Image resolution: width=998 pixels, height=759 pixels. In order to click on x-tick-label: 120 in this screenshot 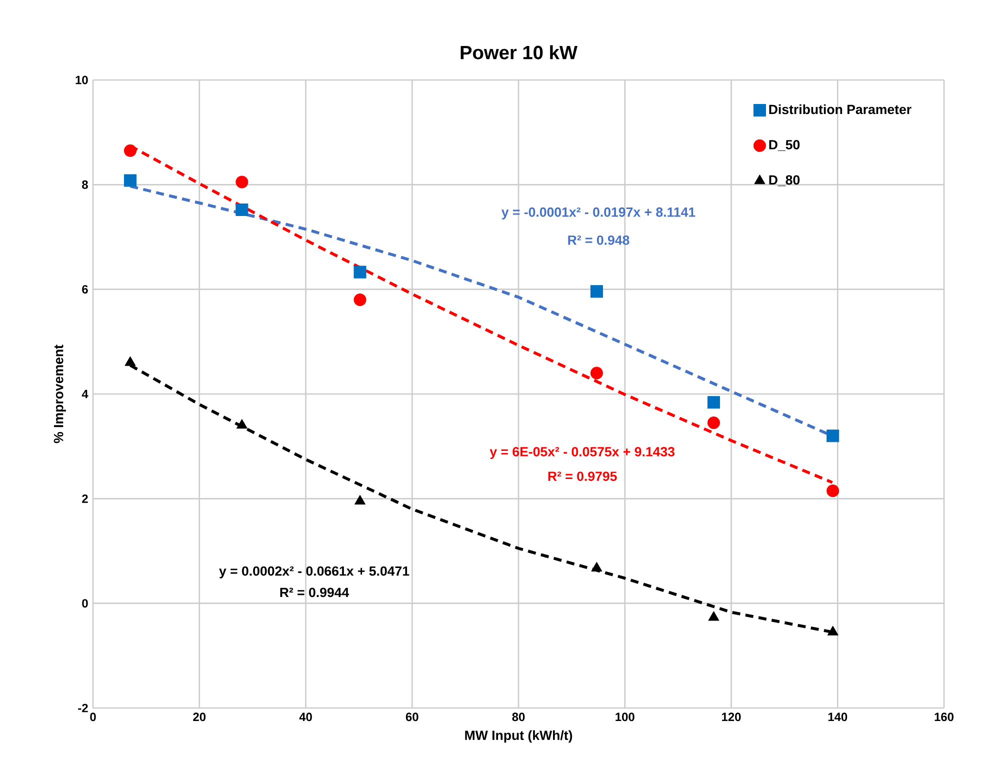, I will do `click(731, 717)`.